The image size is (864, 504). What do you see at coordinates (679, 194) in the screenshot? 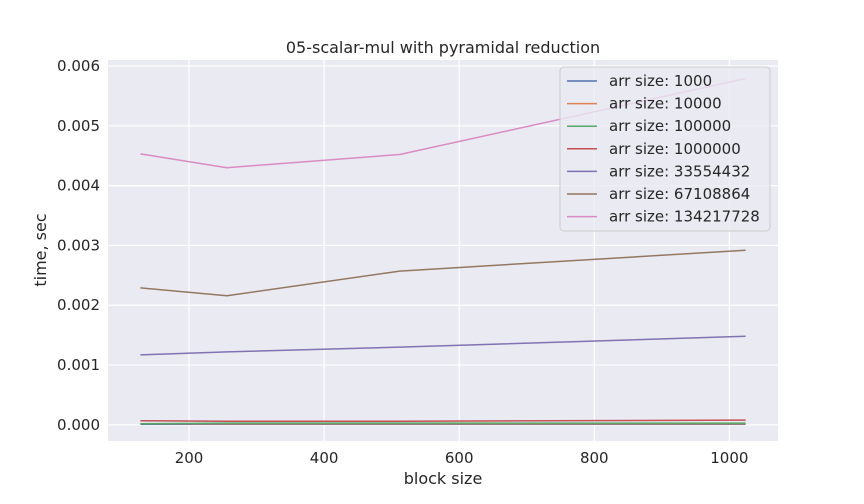
I see `legend-label: arr size: 67108864` at bounding box center [679, 194].